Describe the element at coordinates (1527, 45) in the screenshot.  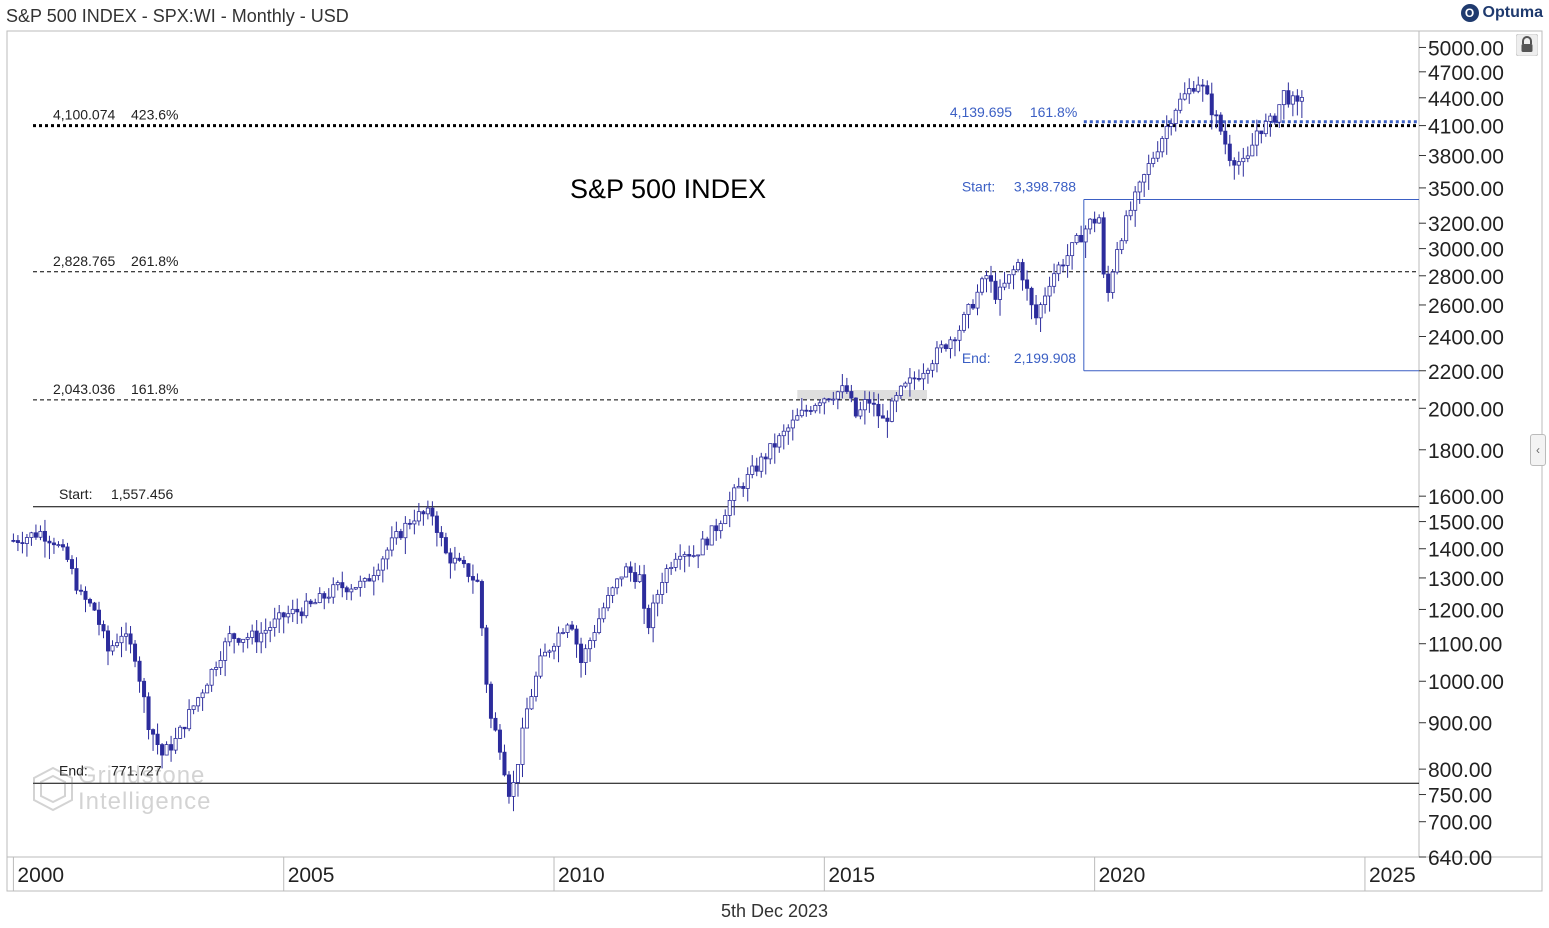
I see `lock-icon` at that location.